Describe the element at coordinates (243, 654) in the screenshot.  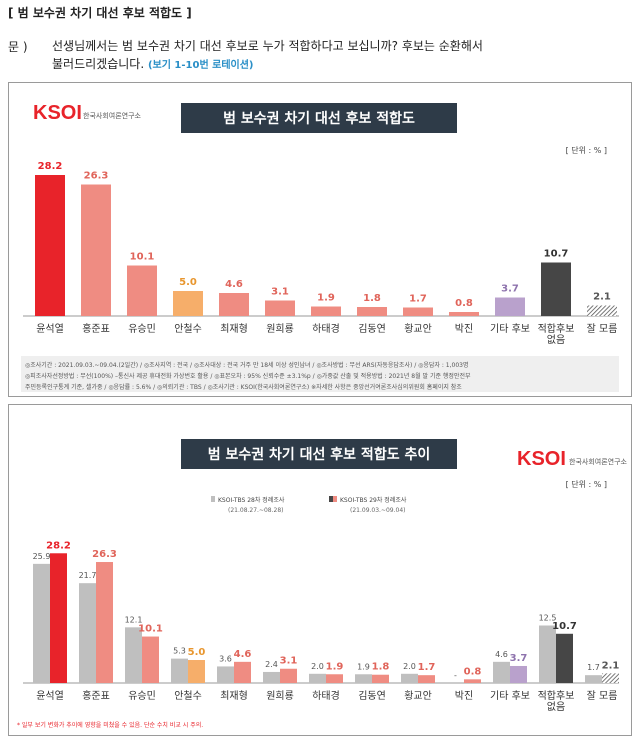
I see `data-label-29: 4.6` at that location.